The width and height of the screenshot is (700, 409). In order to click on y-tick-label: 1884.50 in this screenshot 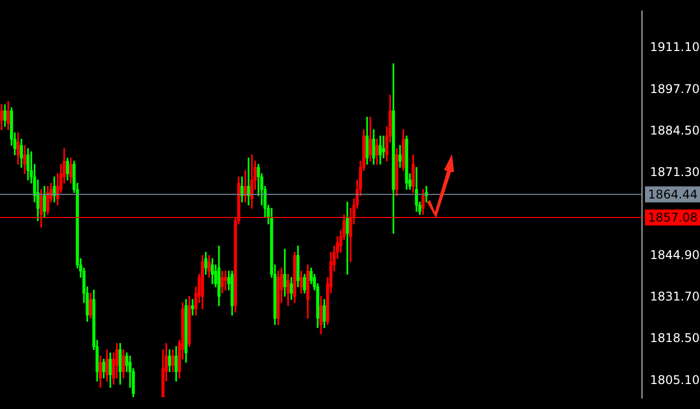, I will do `click(675, 130)`.